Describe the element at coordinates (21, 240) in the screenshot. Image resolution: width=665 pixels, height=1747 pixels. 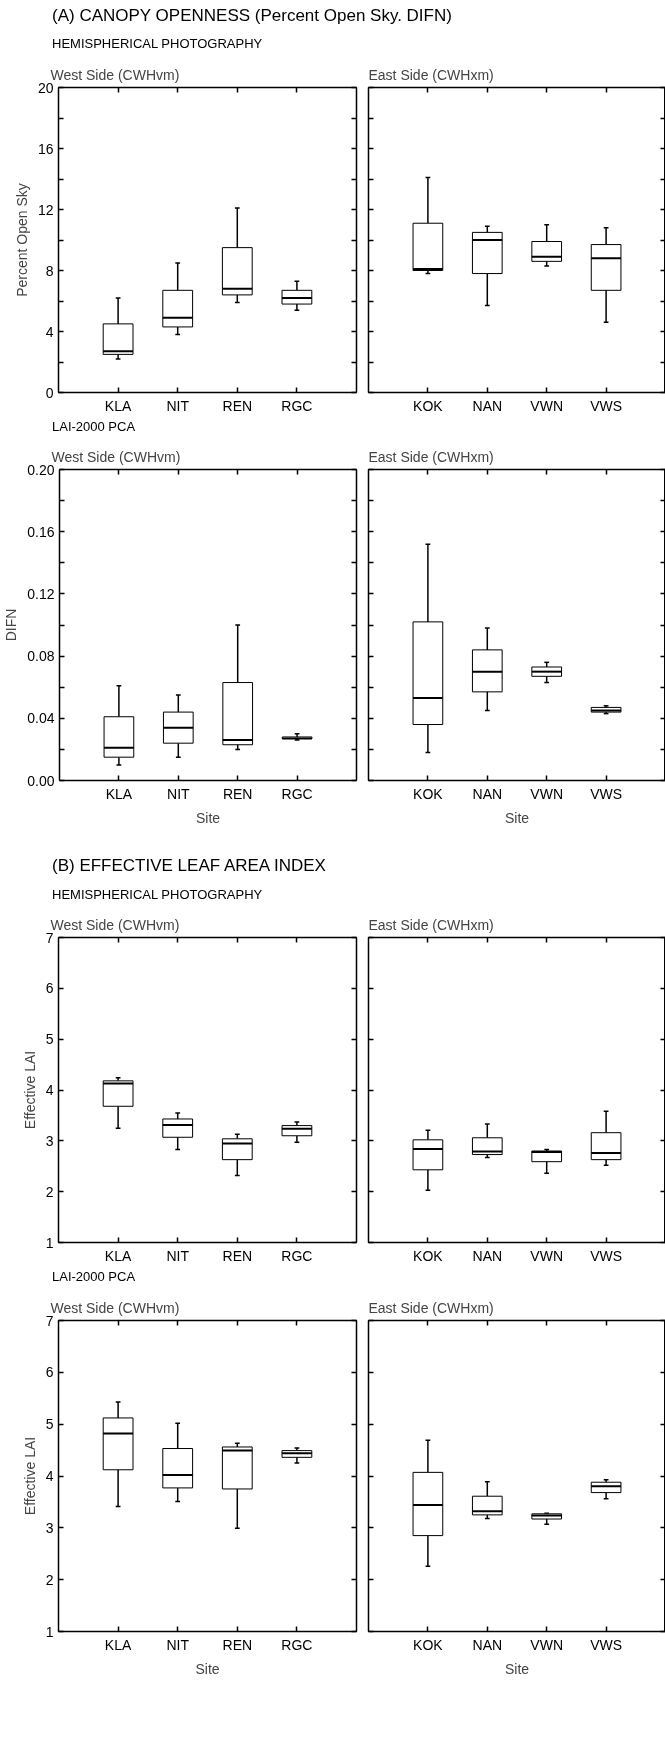
I see `y-axis-title: Percent Open Sky` at that location.